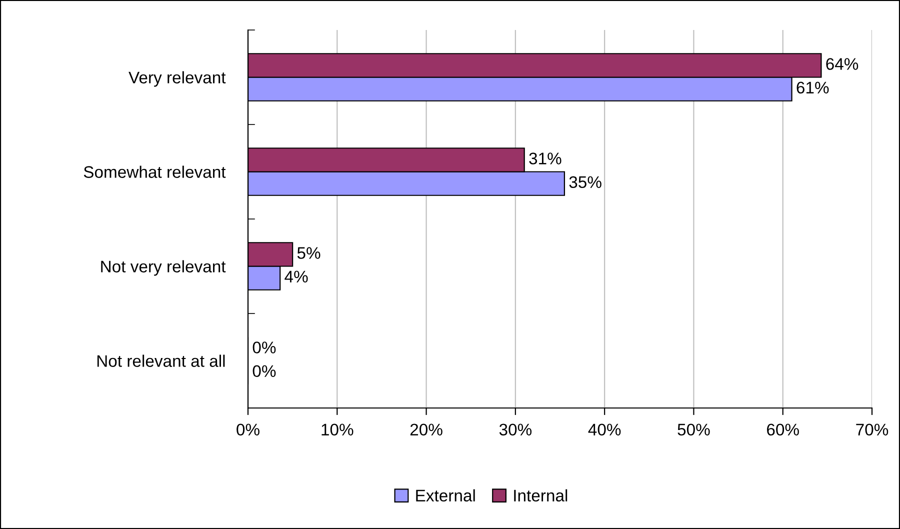  Describe the element at coordinates (296, 276) in the screenshot. I see `data-label: 4%` at that location.